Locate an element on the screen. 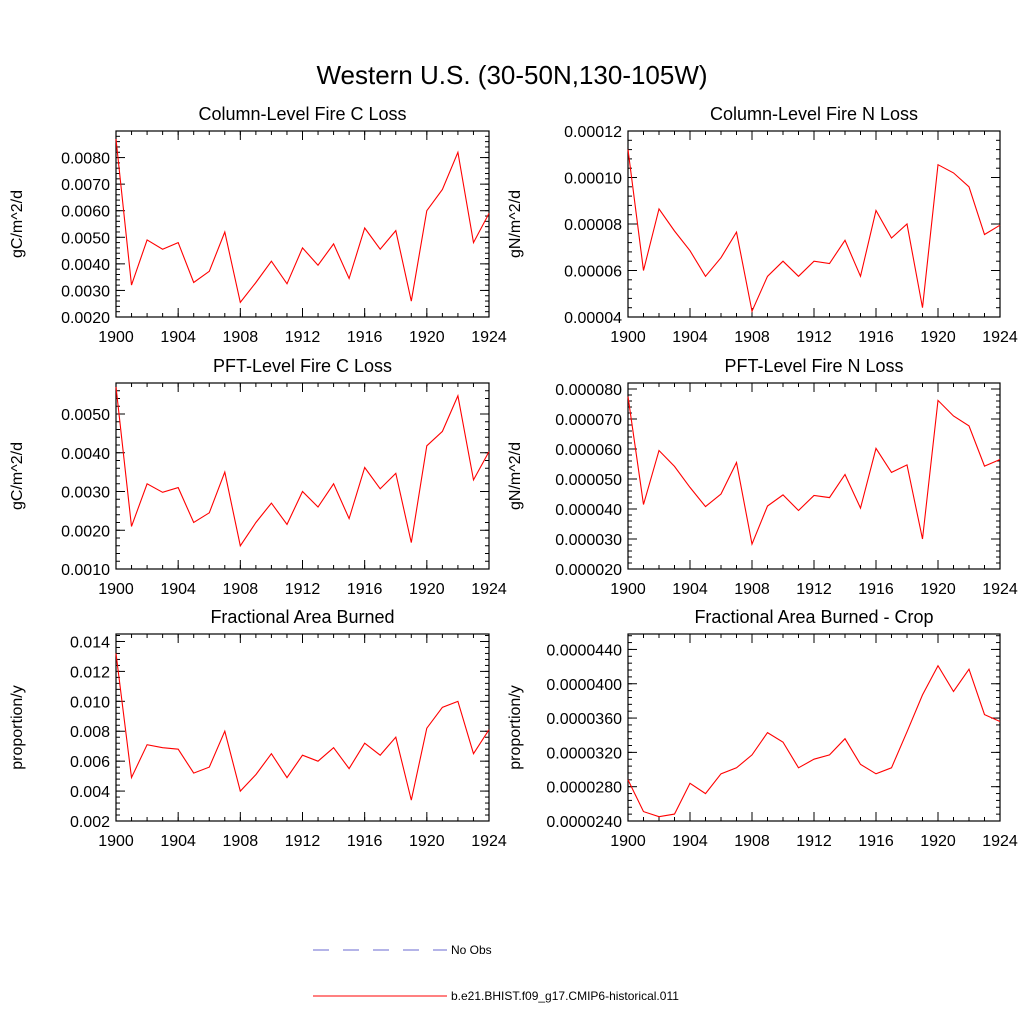 The image size is (1024, 1024). panel-title: PFT-Level Fire N Loss is located at coordinates (813, 366).